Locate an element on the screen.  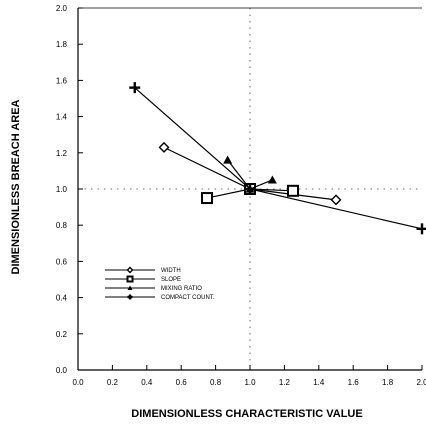
y-tick-label: 1.6 is located at coordinates (62, 80).